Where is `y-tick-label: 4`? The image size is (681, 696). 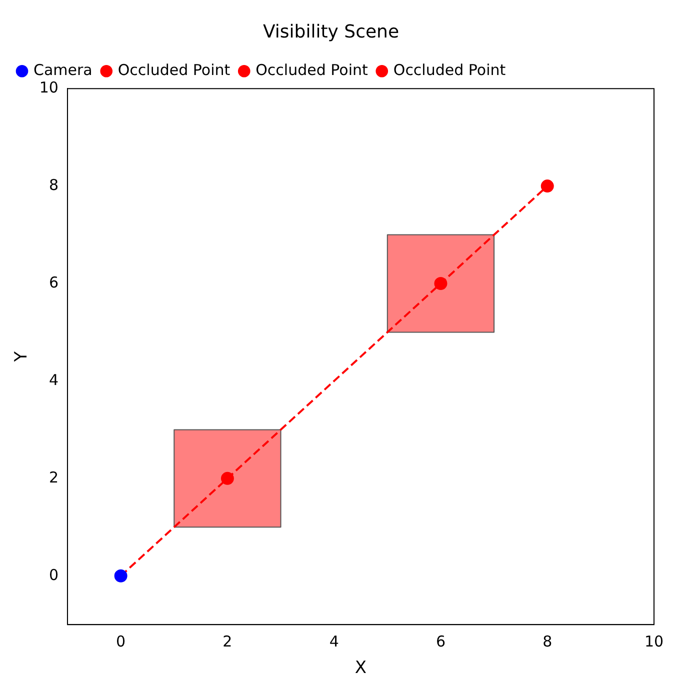
y-tick-label: 4 is located at coordinates (53, 379).